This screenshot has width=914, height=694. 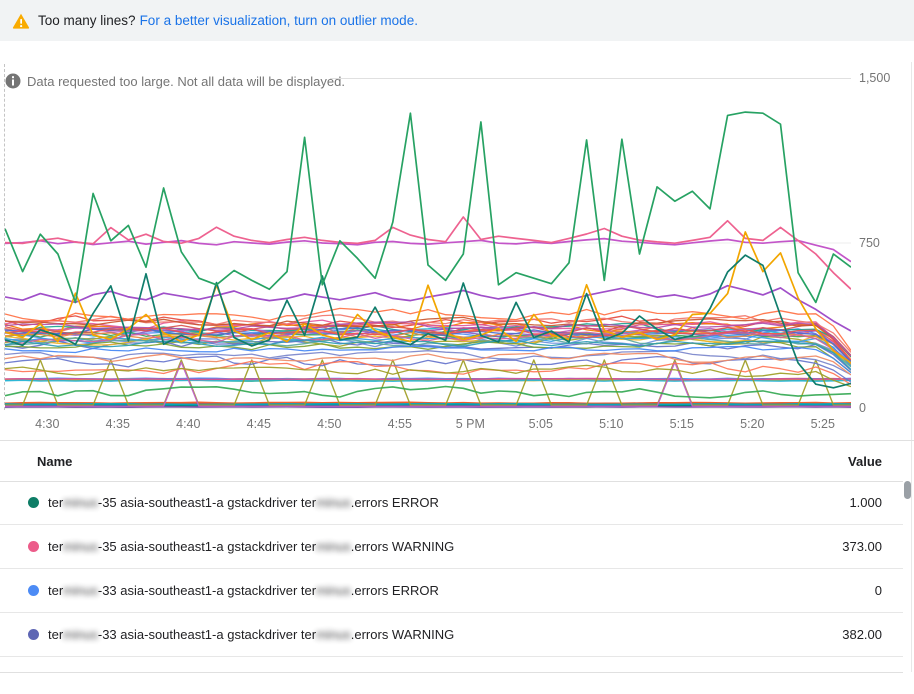 What do you see at coordinates (911, 367) in the screenshot?
I see `panel-scrollbar-track` at bounding box center [911, 367].